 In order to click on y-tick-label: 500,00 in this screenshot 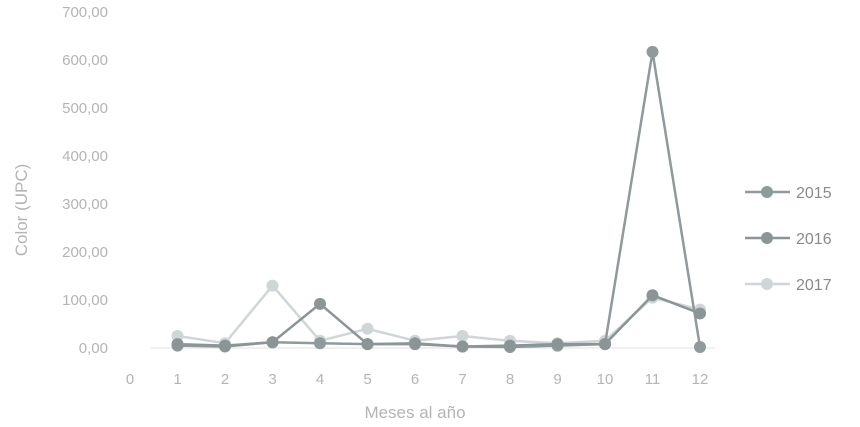, I will do `click(85, 108)`.